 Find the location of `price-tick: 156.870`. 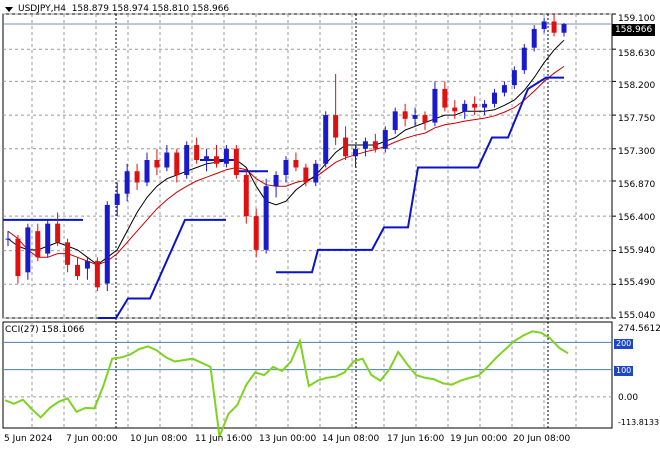

price-tick: 156.870 is located at coordinates (637, 185).